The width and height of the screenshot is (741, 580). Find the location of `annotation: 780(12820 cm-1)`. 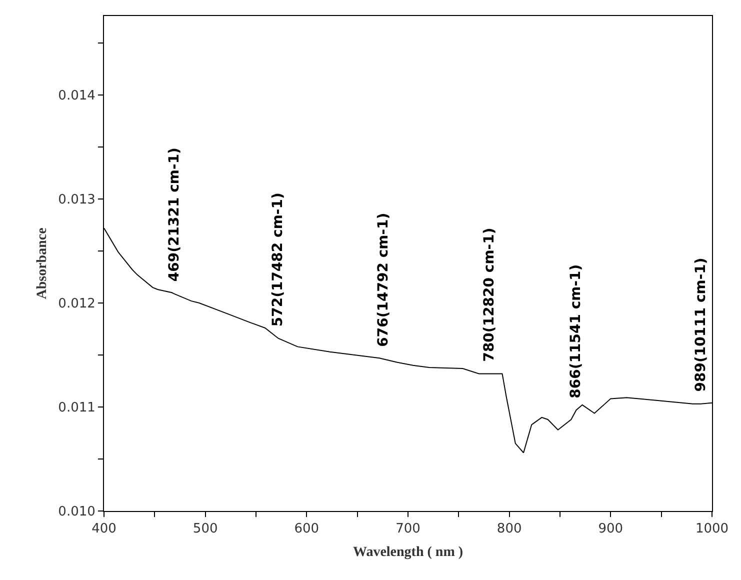

annotation: 780(12820 cm-1) is located at coordinates (489, 295).